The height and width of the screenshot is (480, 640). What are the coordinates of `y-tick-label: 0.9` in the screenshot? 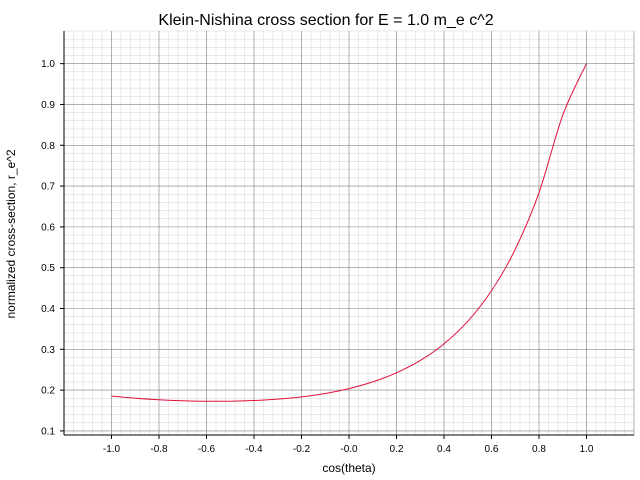 It's located at (48, 105).